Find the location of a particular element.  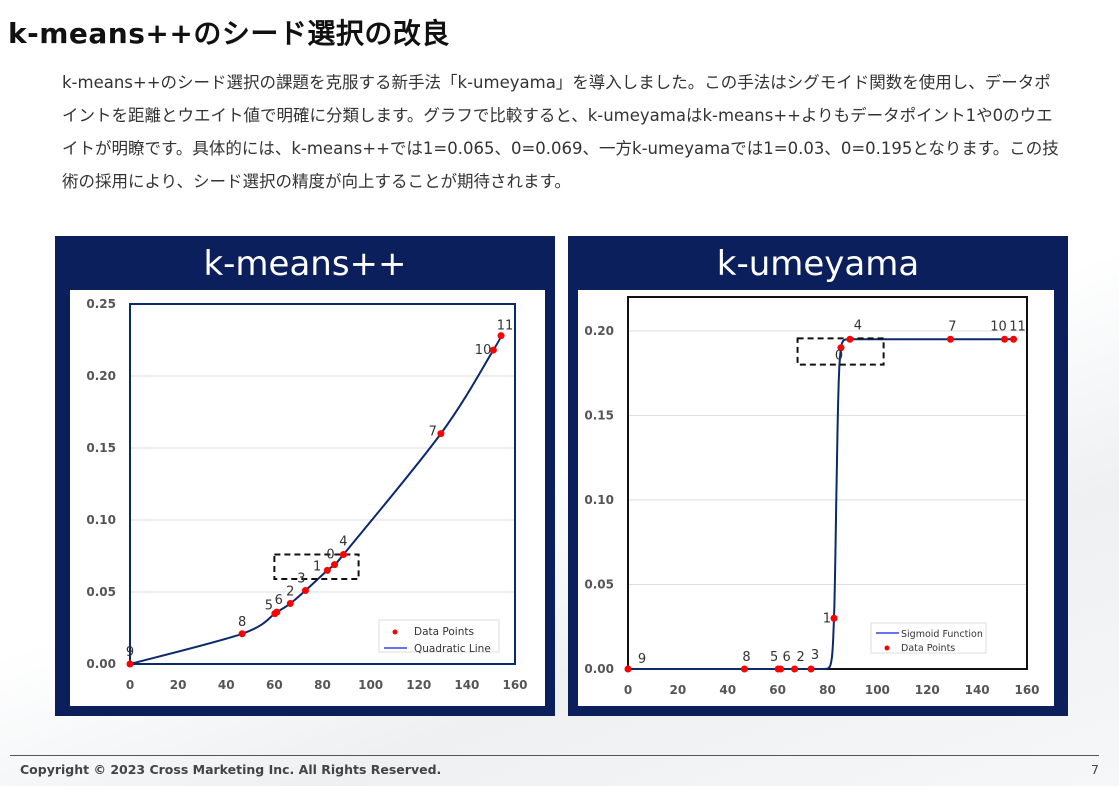

kmeans-panel-title: k-means++ is located at coordinates (305, 264).